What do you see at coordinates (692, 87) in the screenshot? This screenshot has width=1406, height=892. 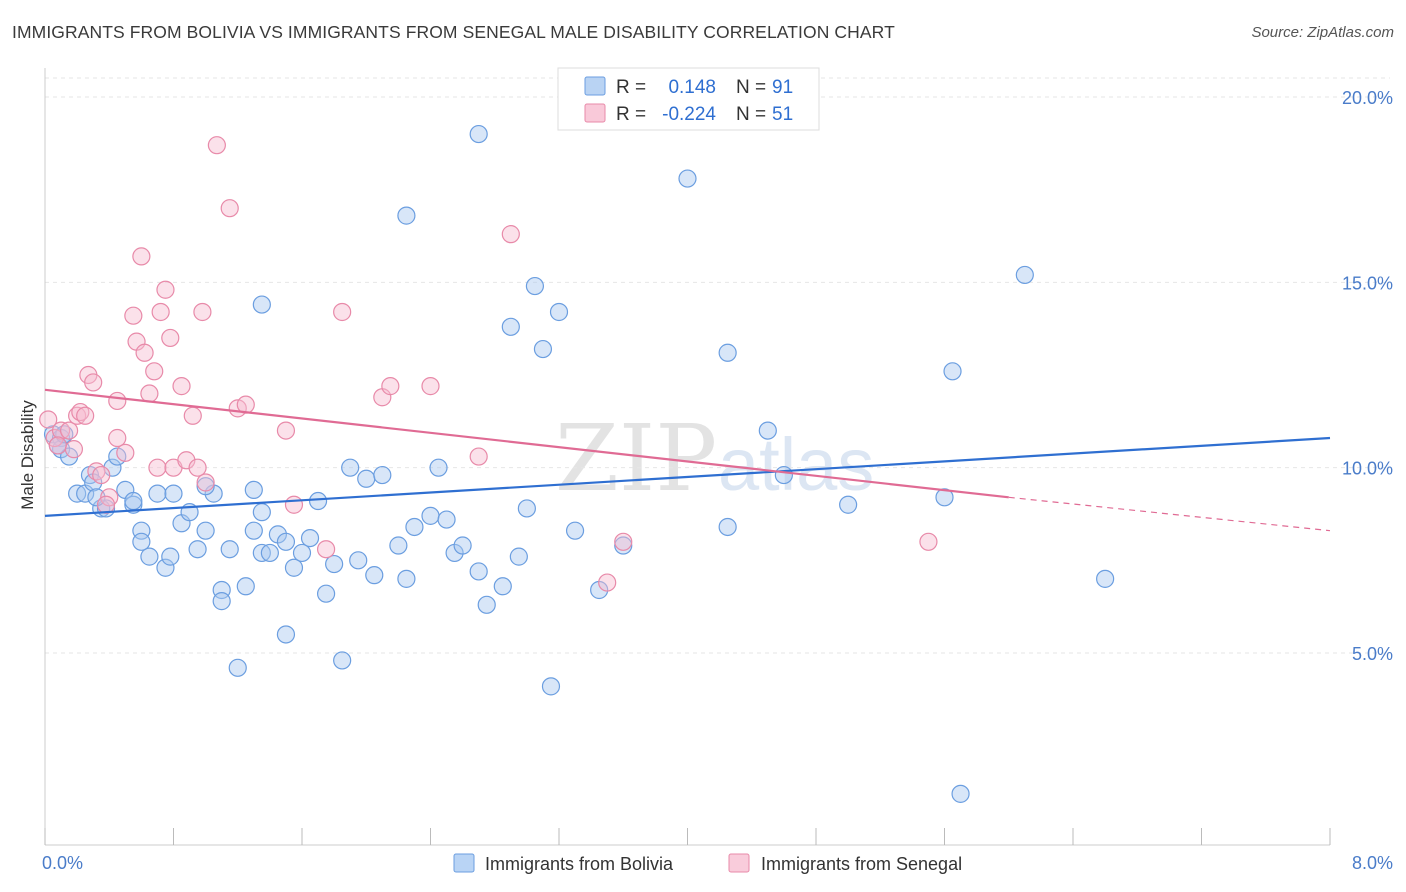 I see `legend-r-value-bolivia: 0.148` at bounding box center [692, 87].